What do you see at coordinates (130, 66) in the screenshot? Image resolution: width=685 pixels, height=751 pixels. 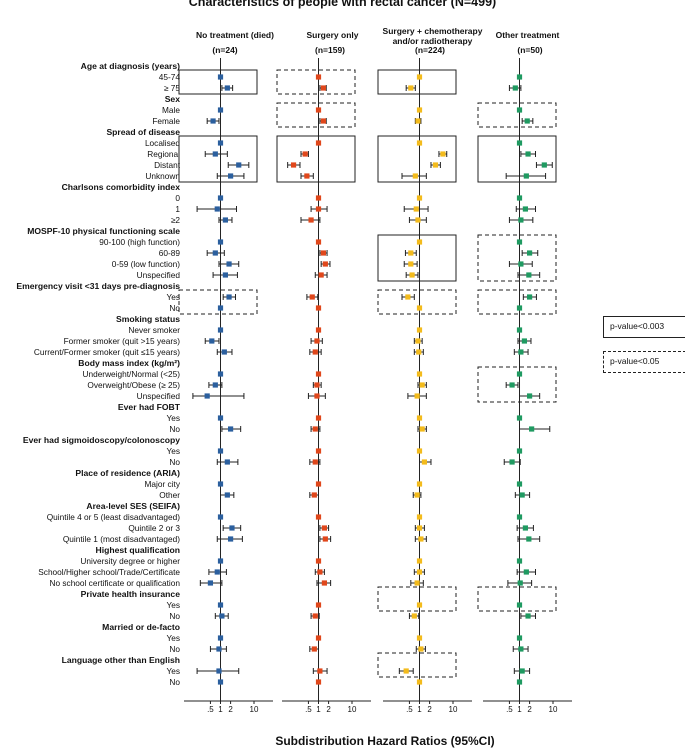 I see `row-header: Age at diagnosis (years)` at bounding box center [130, 66].